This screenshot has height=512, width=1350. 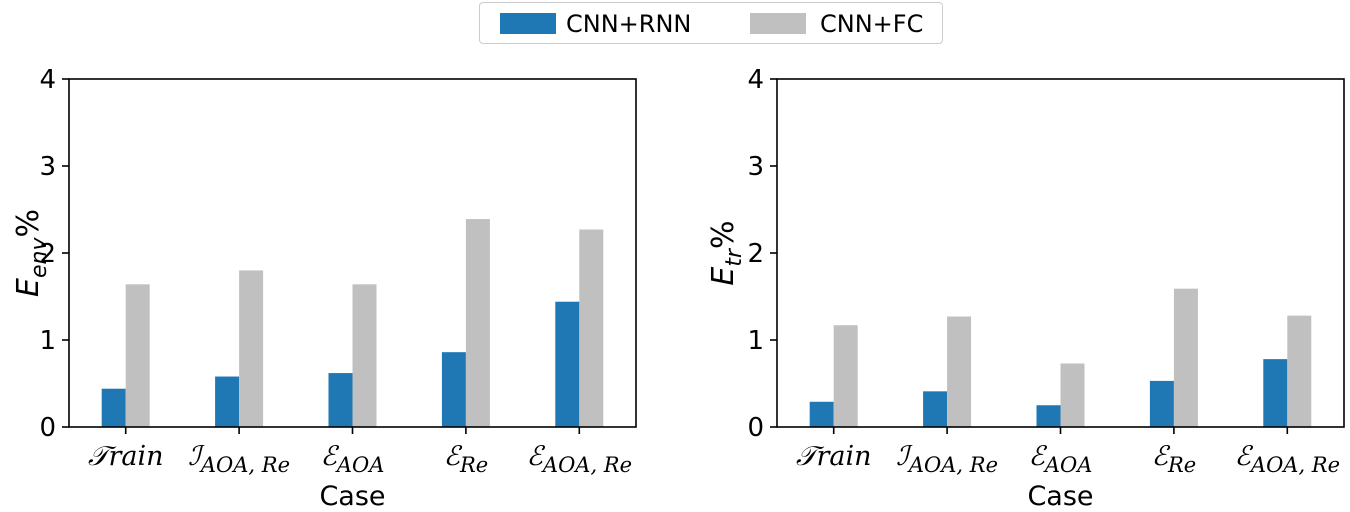 What do you see at coordinates (778, 23) in the screenshot?
I see `legend-swatch-cnn-fc` at bounding box center [778, 23].